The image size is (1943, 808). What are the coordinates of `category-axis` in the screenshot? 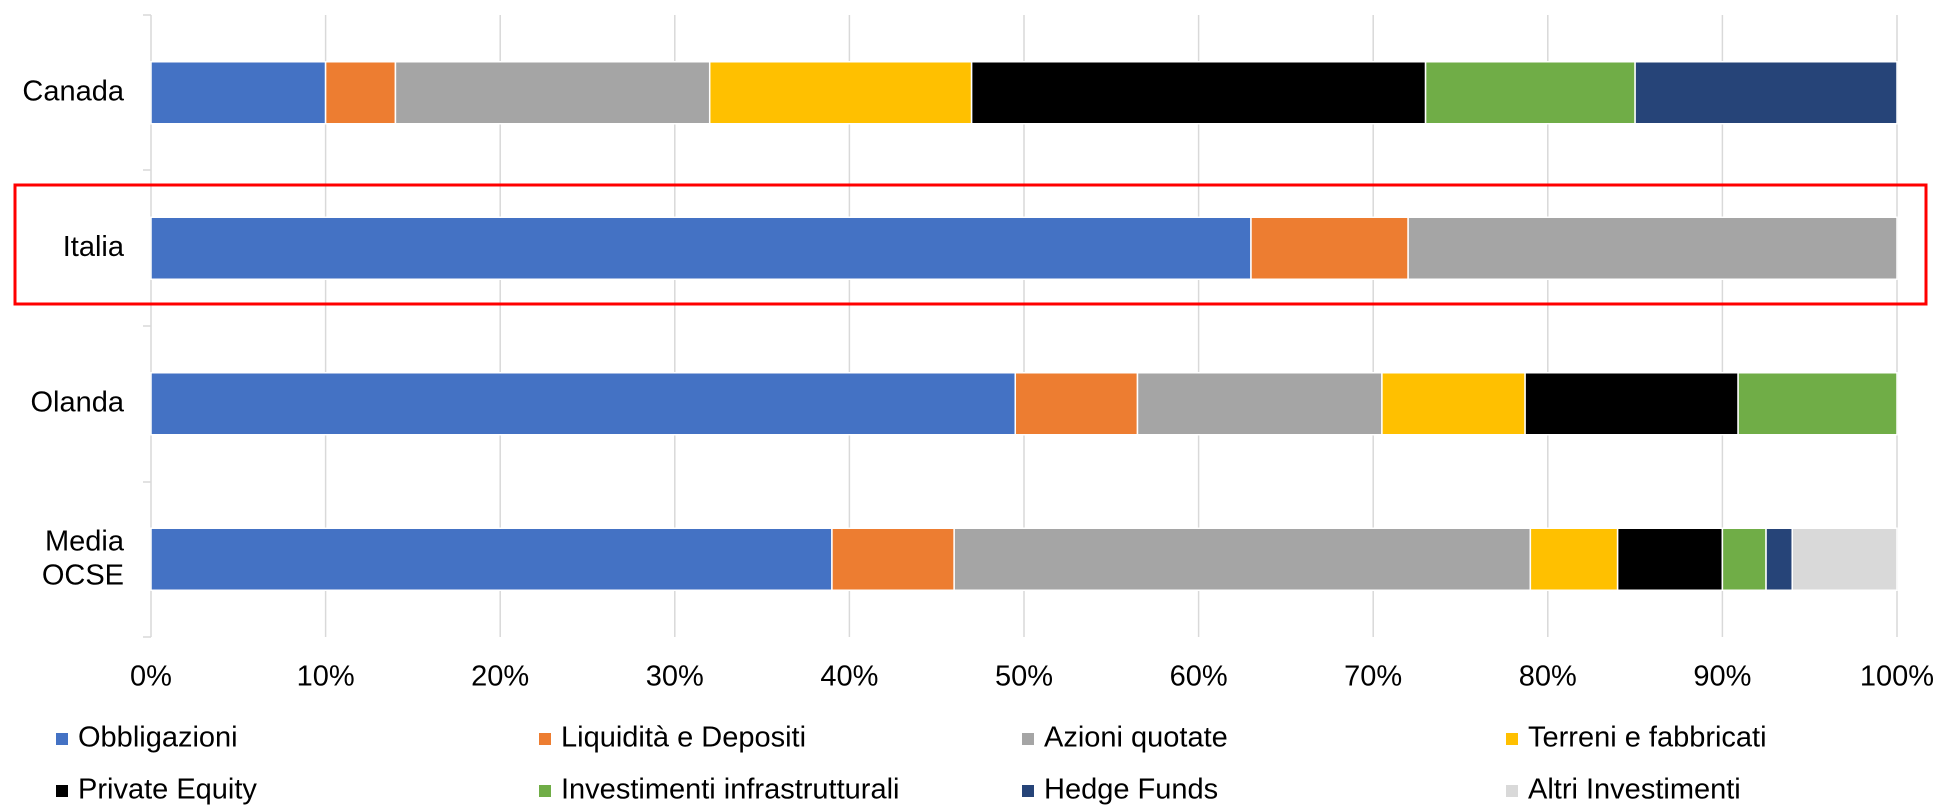 It's located at (147, 326).